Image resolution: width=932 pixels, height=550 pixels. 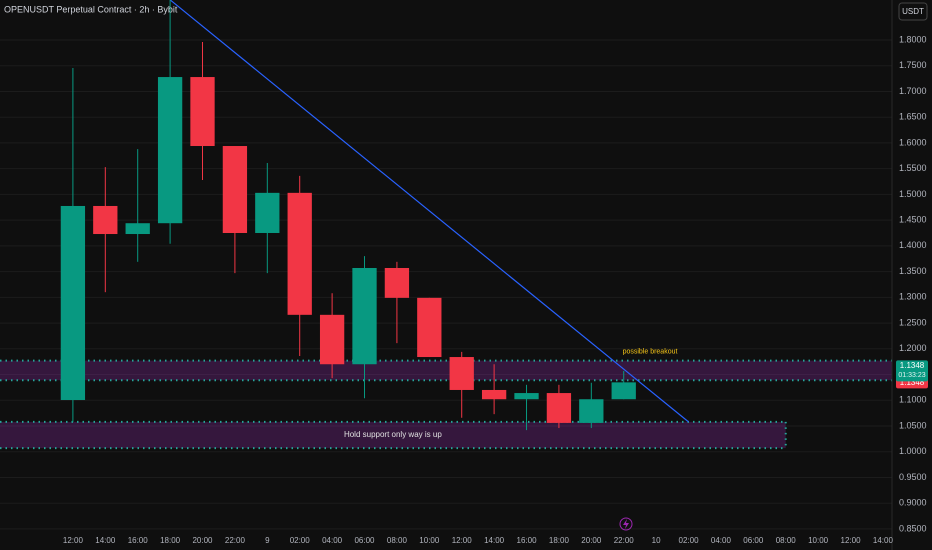 I want to click on currency-button, so click(x=913, y=11).